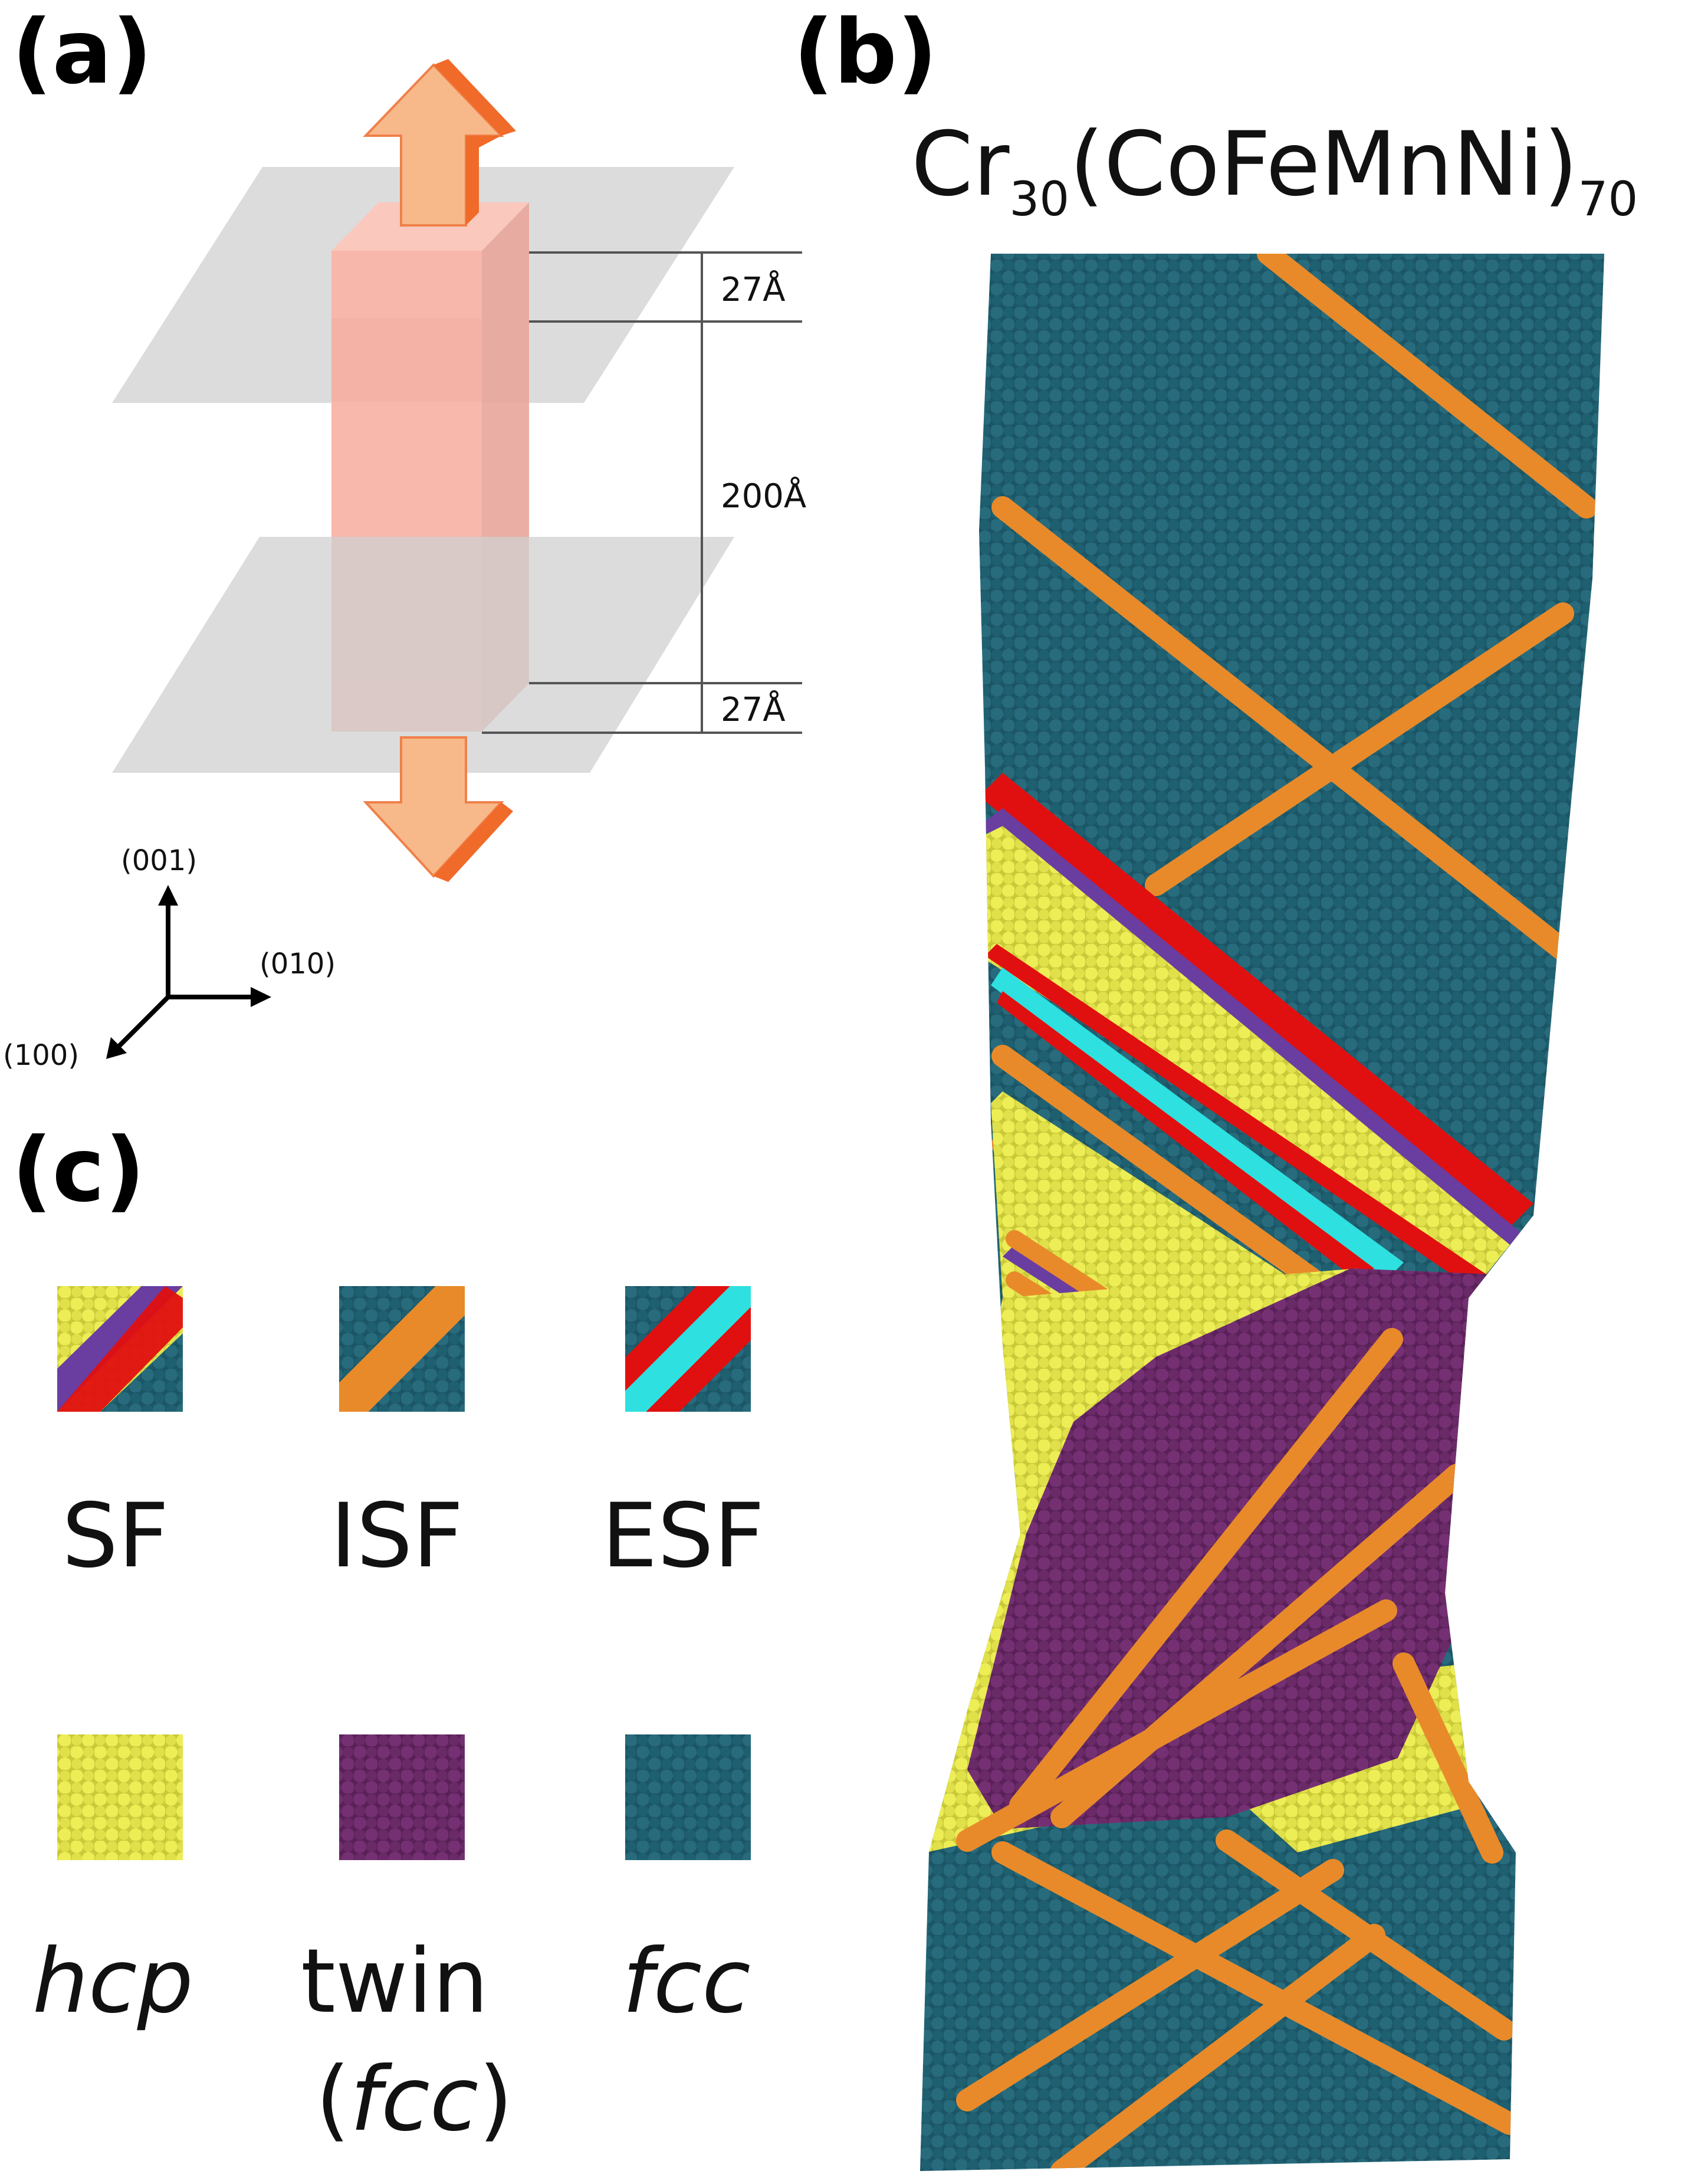 The image size is (1688, 2184). What do you see at coordinates (865, 52) in the screenshot?
I see `panel-b-label: (b)` at bounding box center [865, 52].